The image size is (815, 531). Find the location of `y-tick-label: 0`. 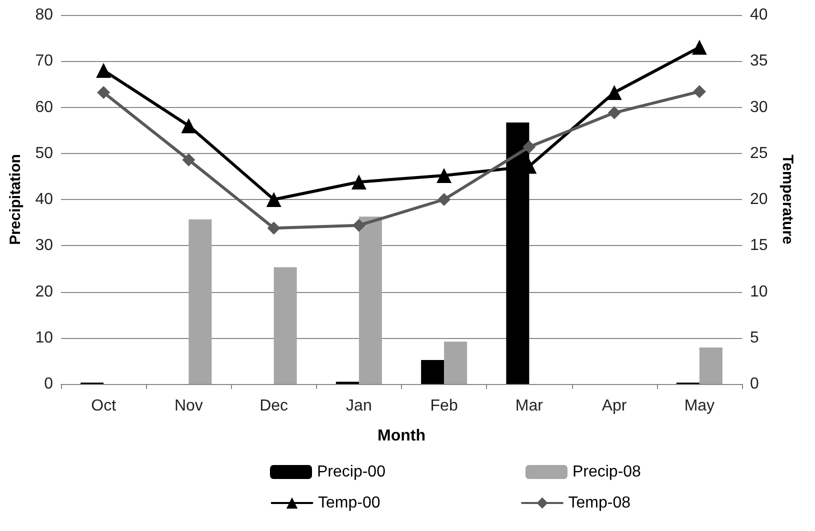

y-tick-label: 0 is located at coordinates (49, 384).